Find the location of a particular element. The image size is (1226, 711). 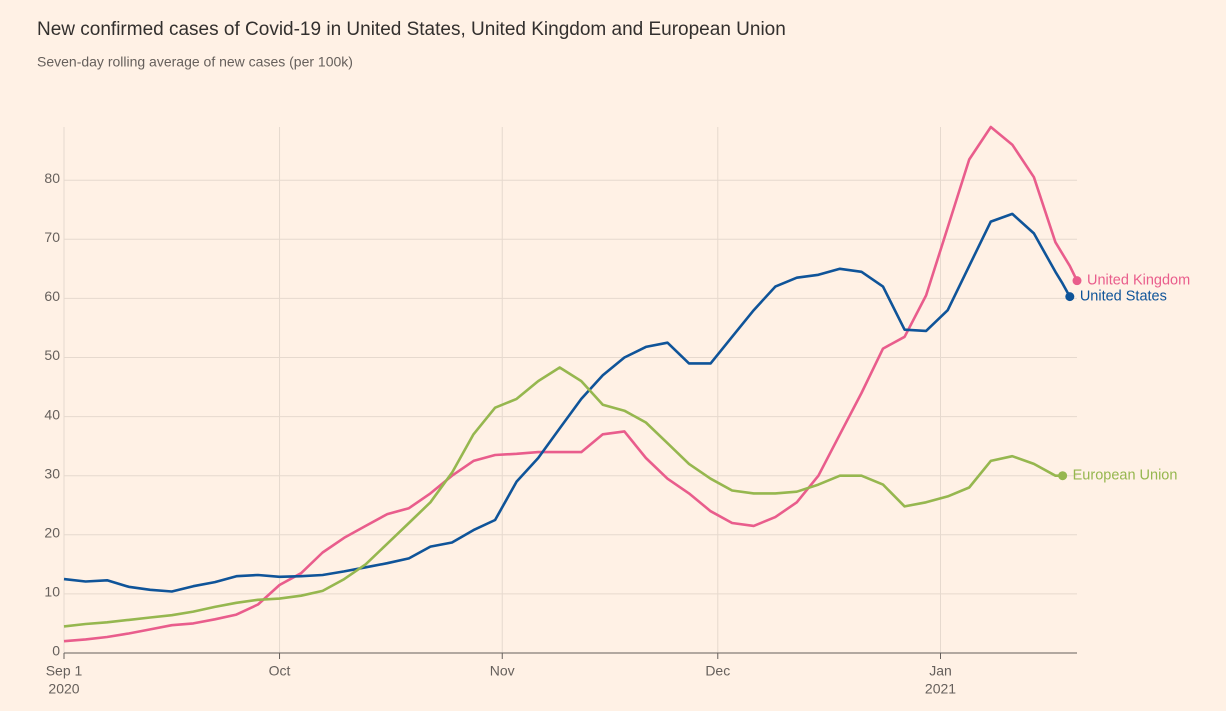

y-tick-label: 0 is located at coordinates (56, 651).